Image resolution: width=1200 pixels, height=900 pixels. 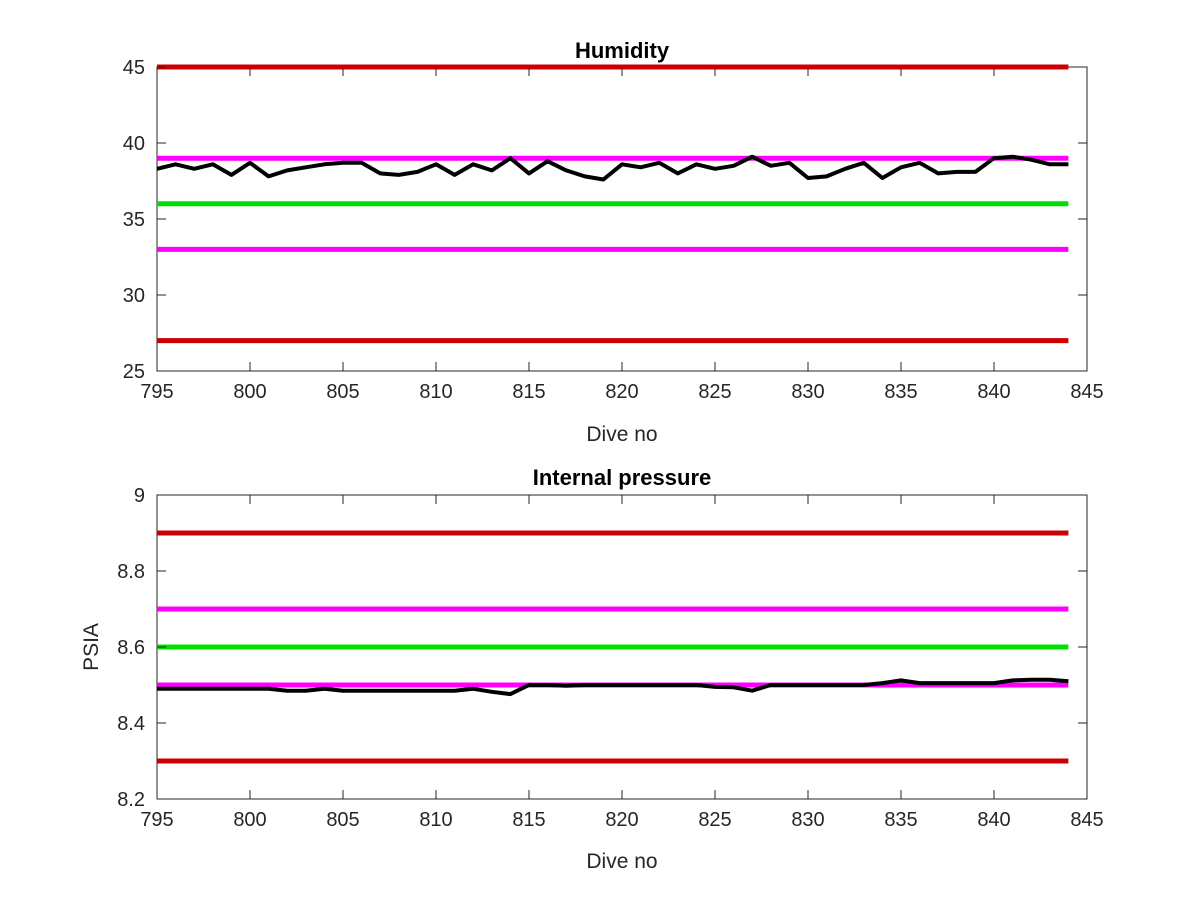 What do you see at coordinates (621, 861) in the screenshot?
I see `internal-pressure-x-axis-label: Dive no` at bounding box center [621, 861].